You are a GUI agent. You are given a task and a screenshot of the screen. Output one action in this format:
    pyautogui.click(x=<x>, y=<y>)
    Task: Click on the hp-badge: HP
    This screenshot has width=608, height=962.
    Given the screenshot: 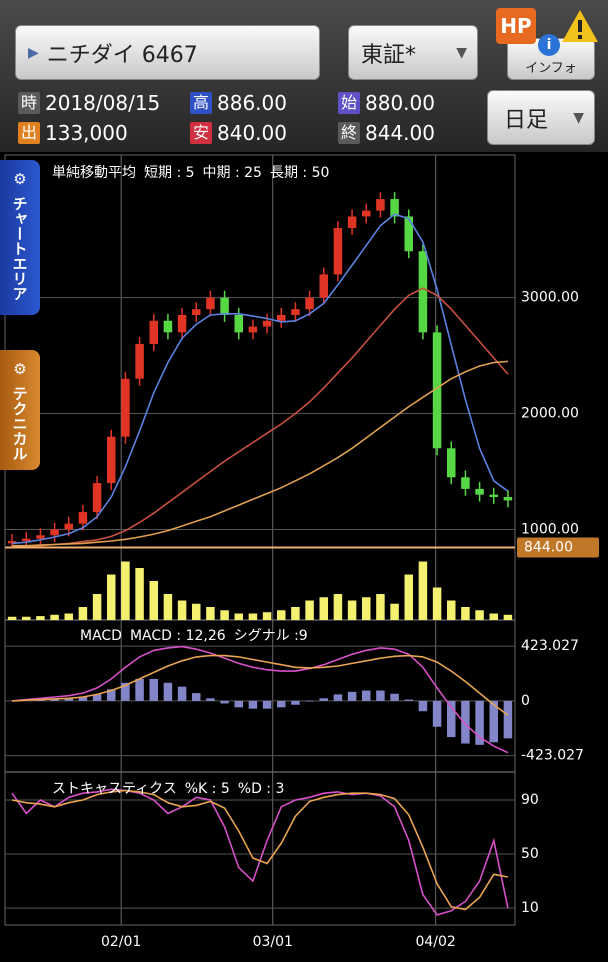 What is the action you would take?
    pyautogui.click(x=516, y=26)
    